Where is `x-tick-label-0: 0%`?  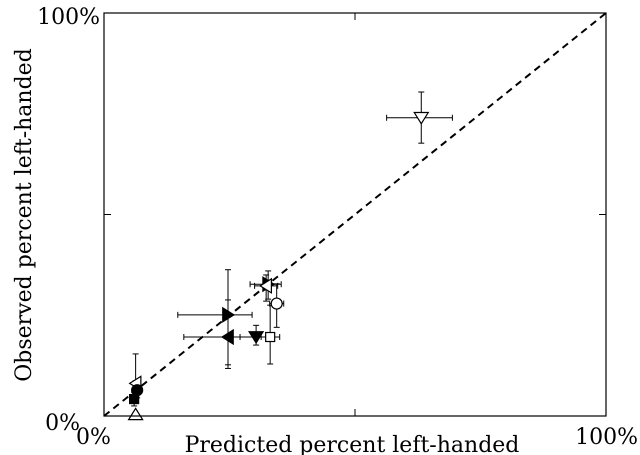 x-tick-label-0: 0% is located at coordinates (93, 437).